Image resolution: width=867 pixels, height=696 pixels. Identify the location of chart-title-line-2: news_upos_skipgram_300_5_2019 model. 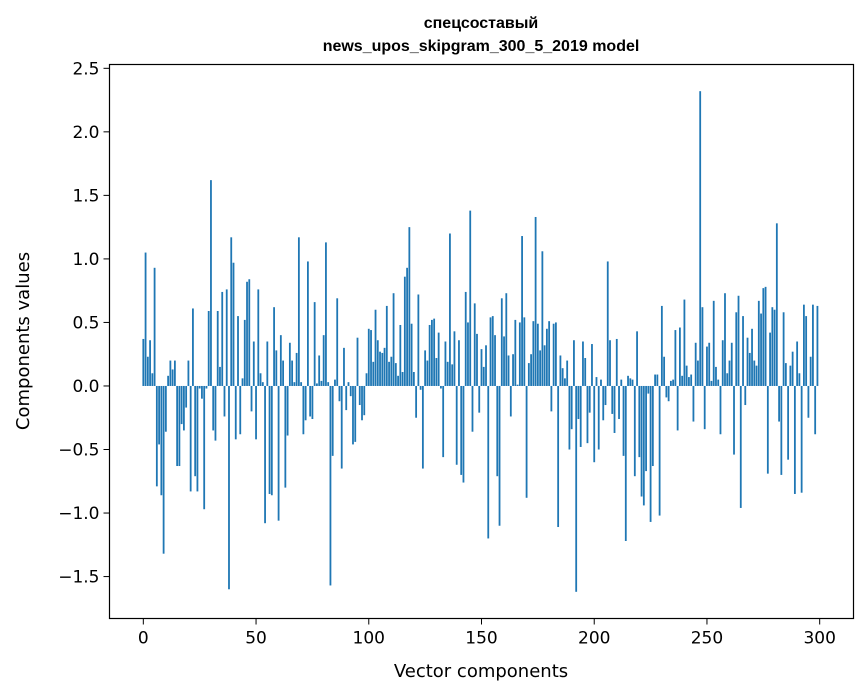
(481, 46).